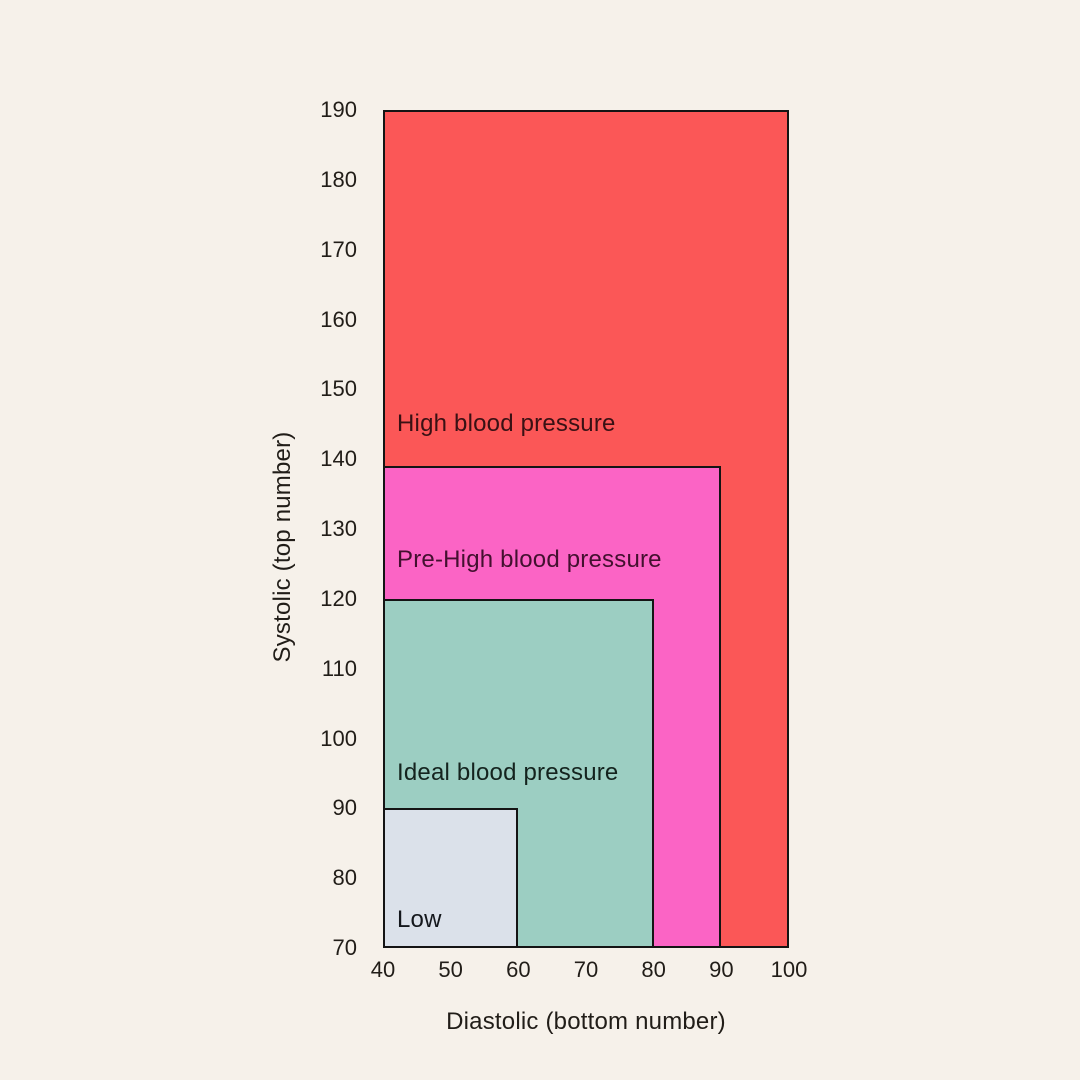 The image size is (1080, 1080). What do you see at coordinates (344, 878) in the screenshot?
I see `y-tick-label-80: 80` at bounding box center [344, 878].